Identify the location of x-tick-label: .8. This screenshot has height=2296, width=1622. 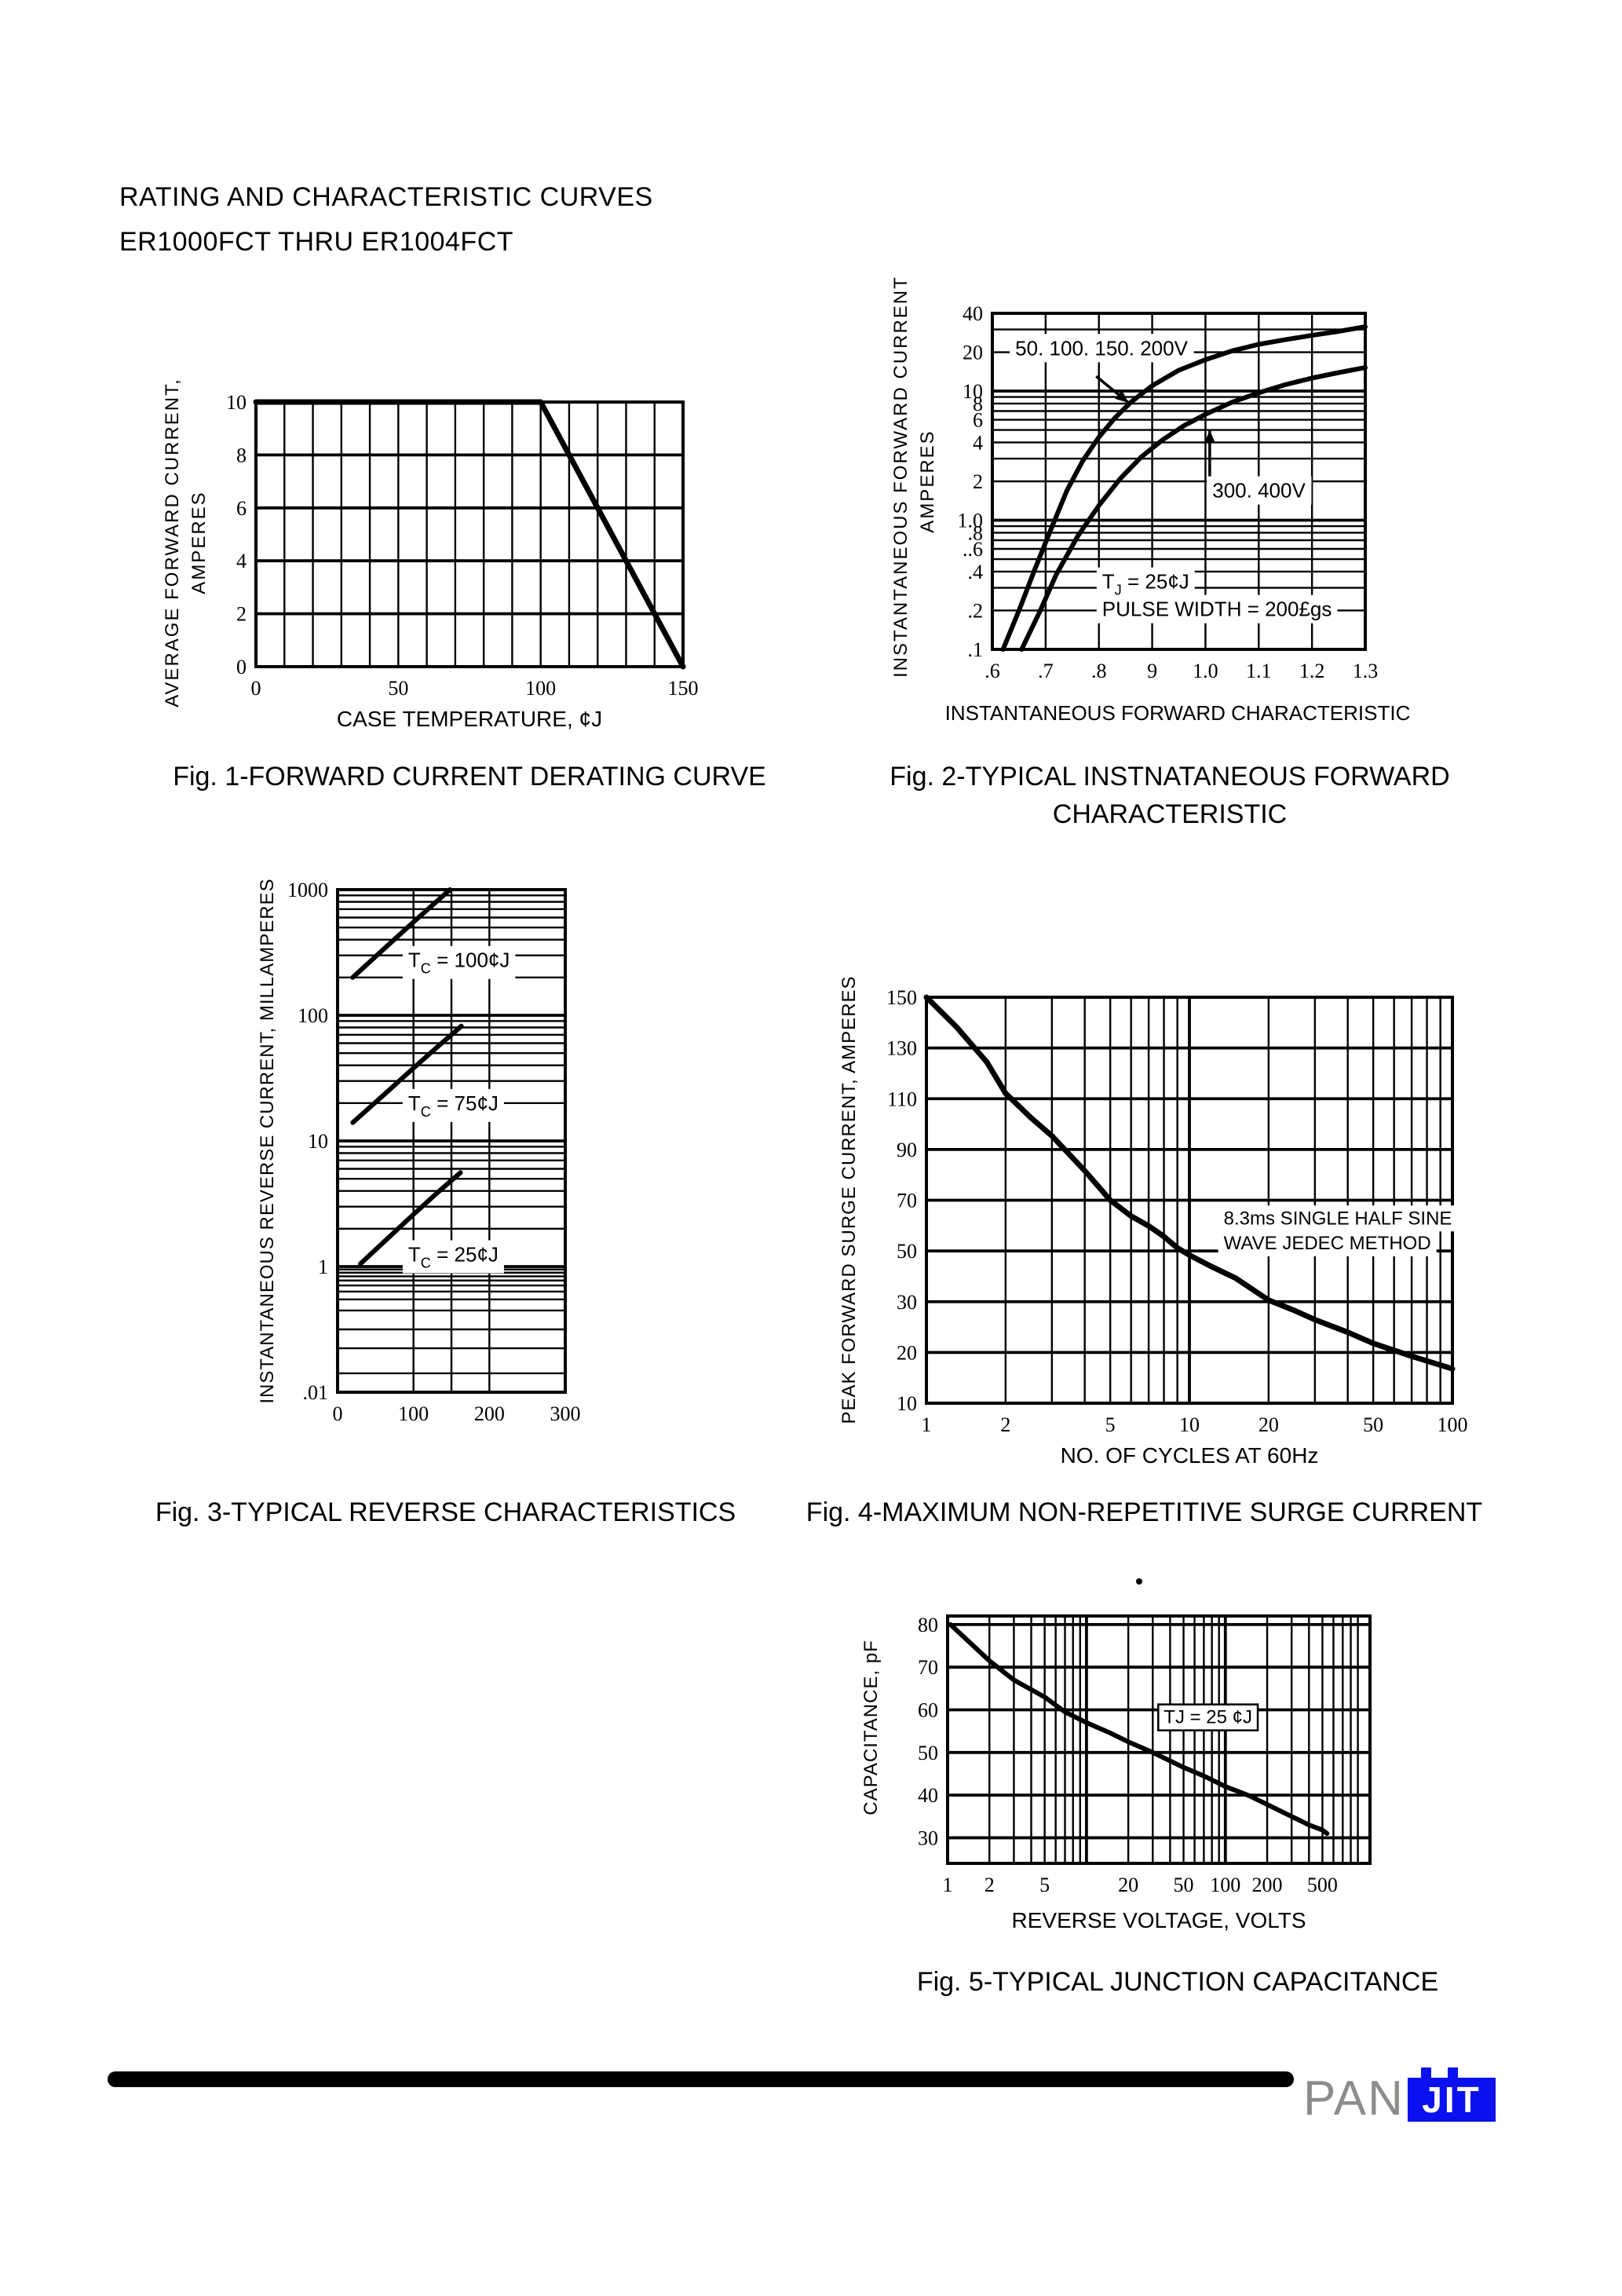
(1099, 671).